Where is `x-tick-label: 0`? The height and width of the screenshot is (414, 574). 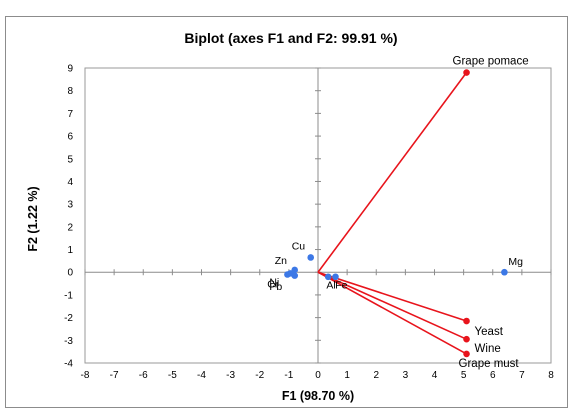
x-tick-label: 0 is located at coordinates (318, 375).